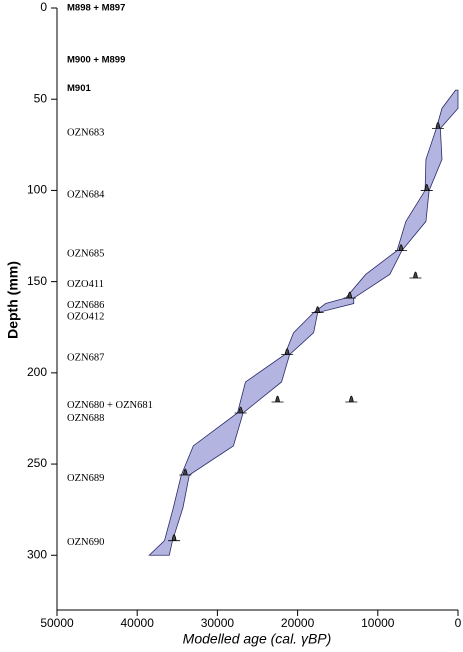  I want to click on sample-label: OZO412, so click(85, 317).